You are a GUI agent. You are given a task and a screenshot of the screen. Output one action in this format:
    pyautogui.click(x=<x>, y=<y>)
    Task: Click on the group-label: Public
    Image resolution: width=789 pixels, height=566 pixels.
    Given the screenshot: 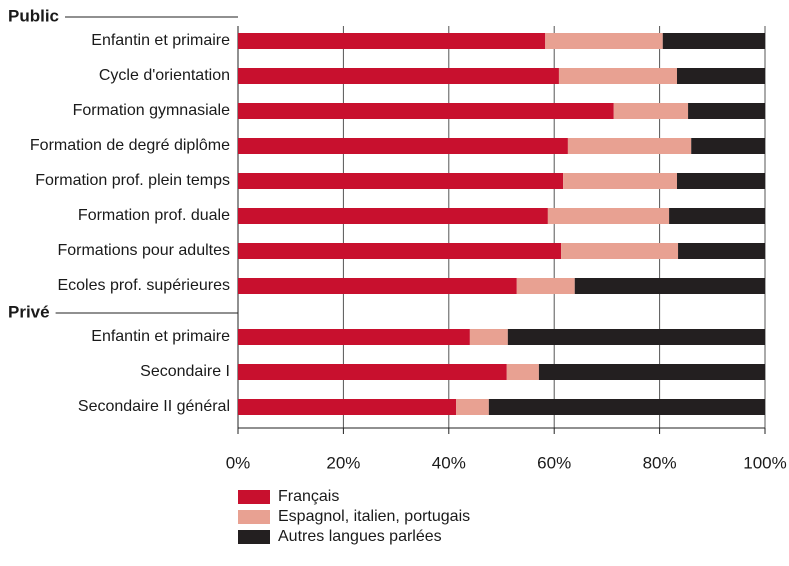 What is the action you would take?
    pyautogui.click(x=33, y=15)
    